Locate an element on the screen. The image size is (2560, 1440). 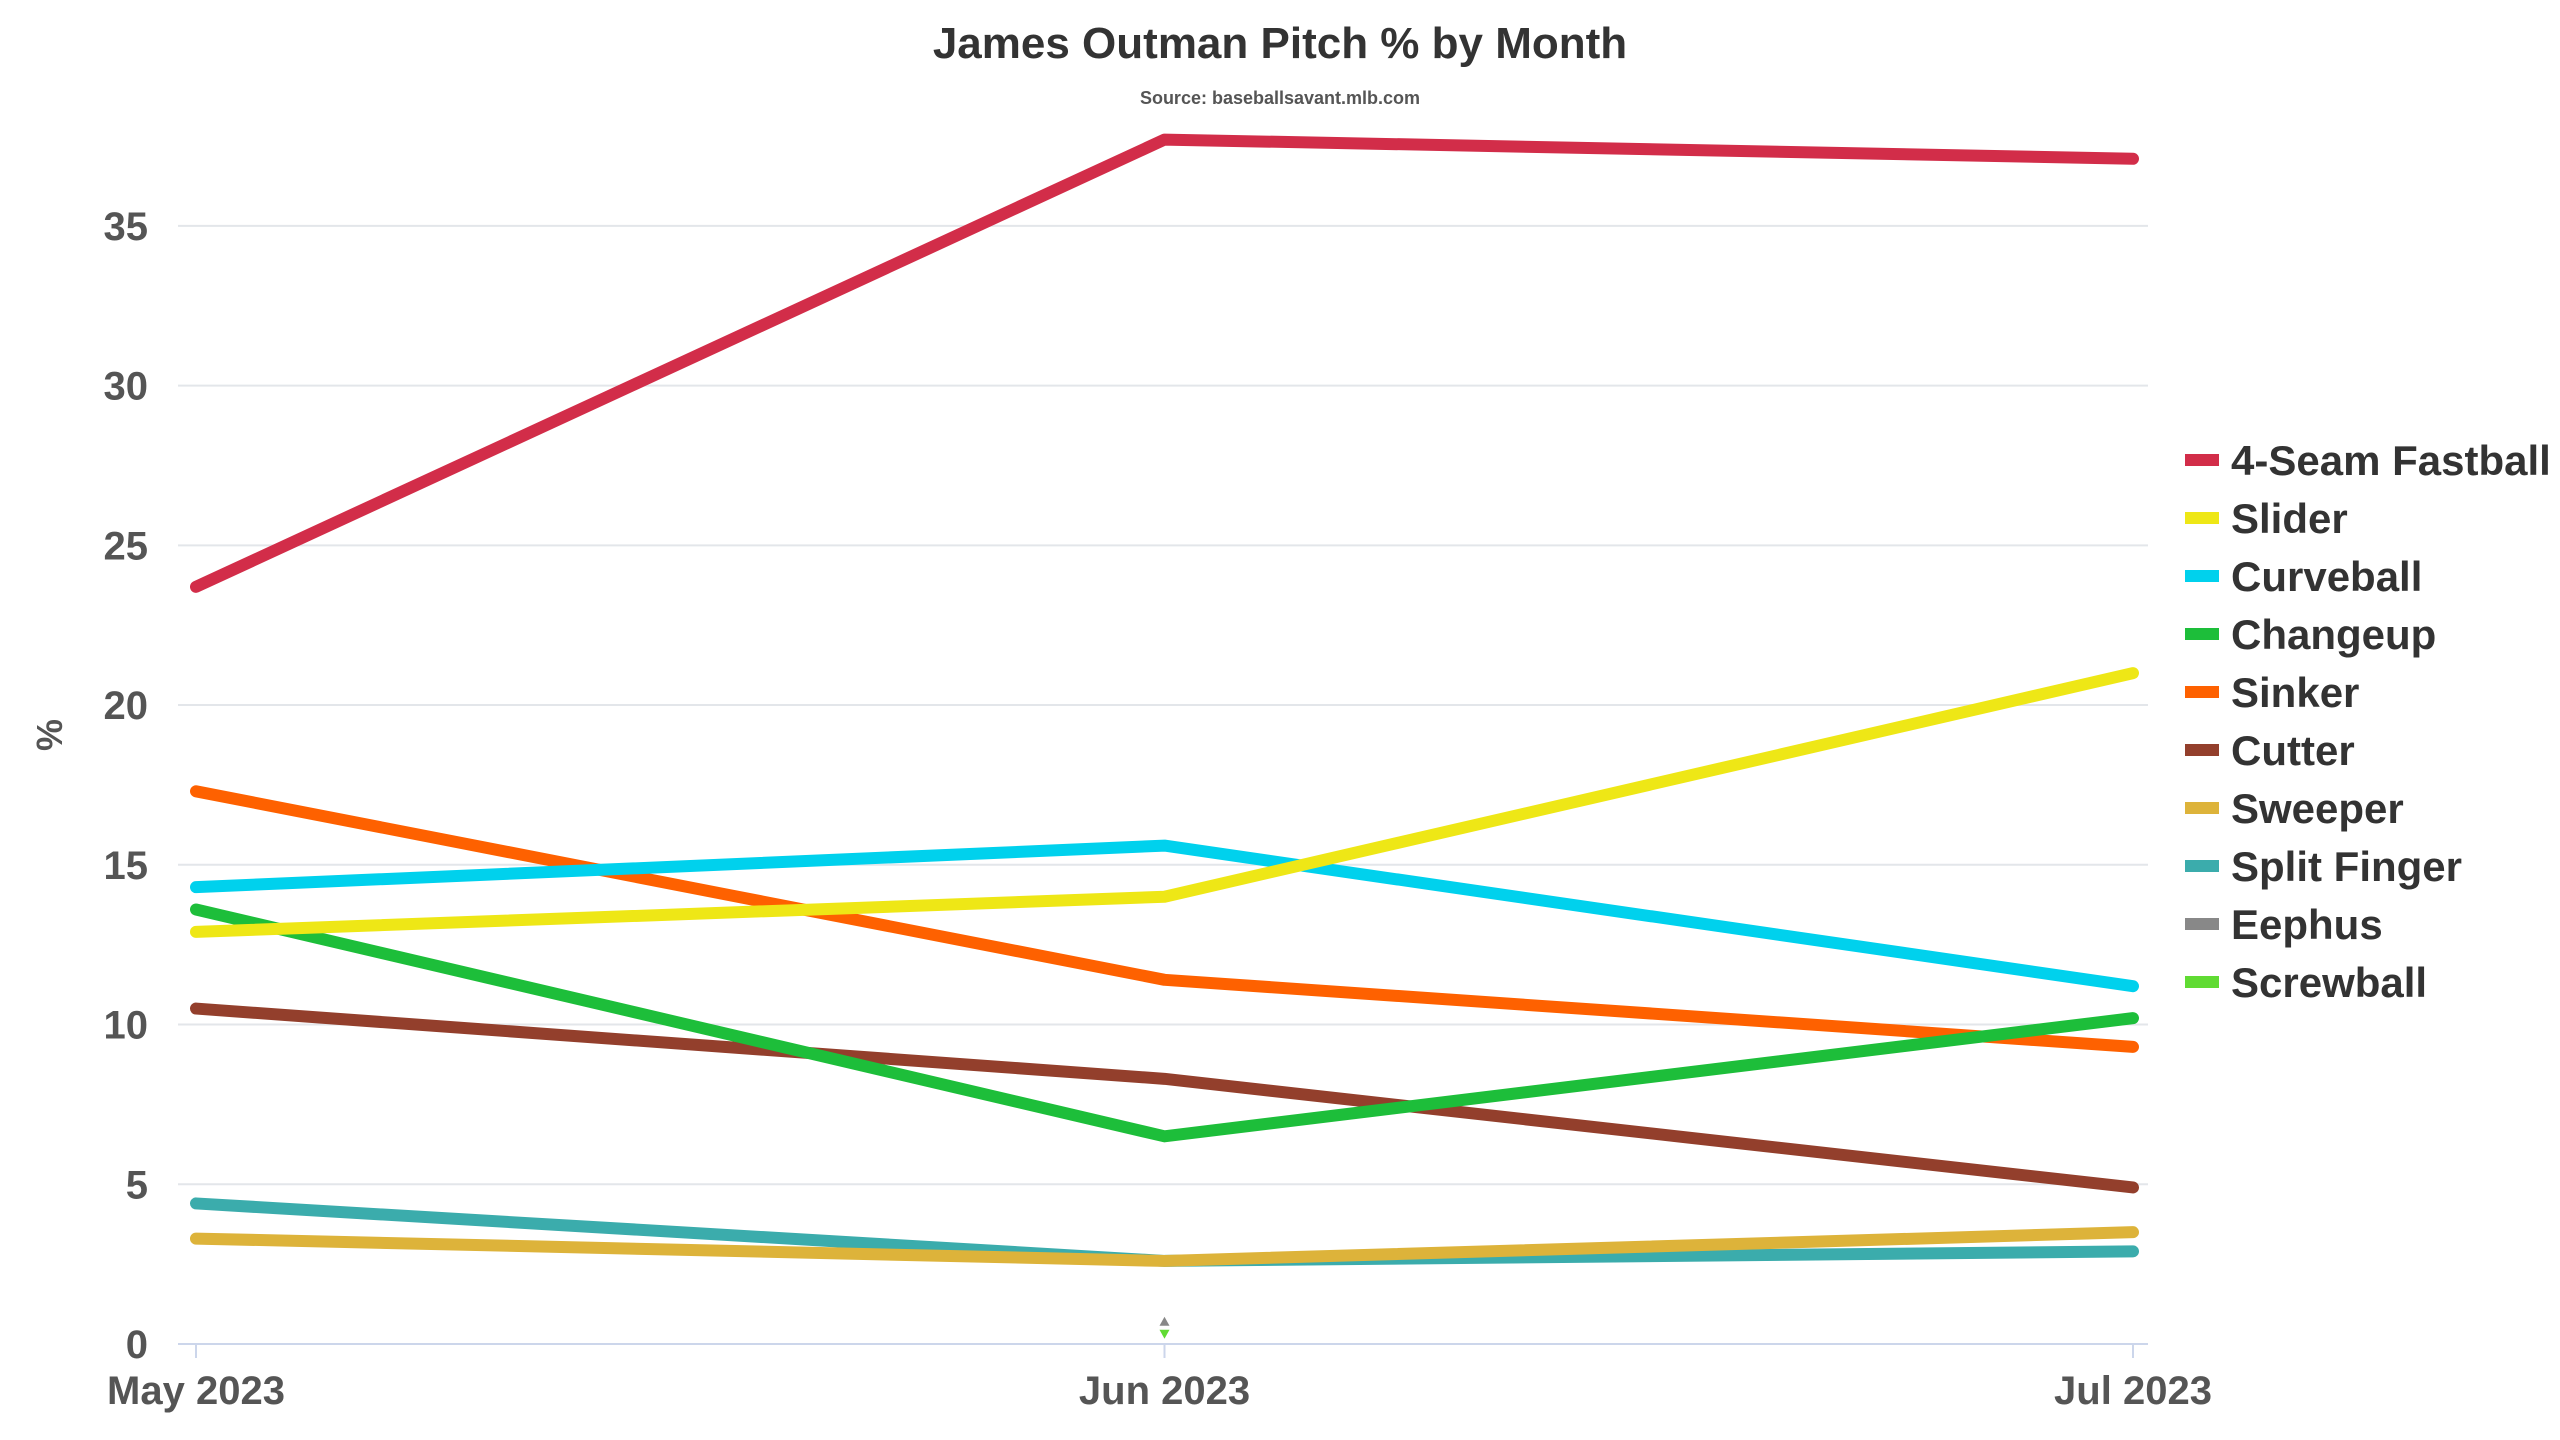
series-line-slider is located at coordinates (1164, 802).